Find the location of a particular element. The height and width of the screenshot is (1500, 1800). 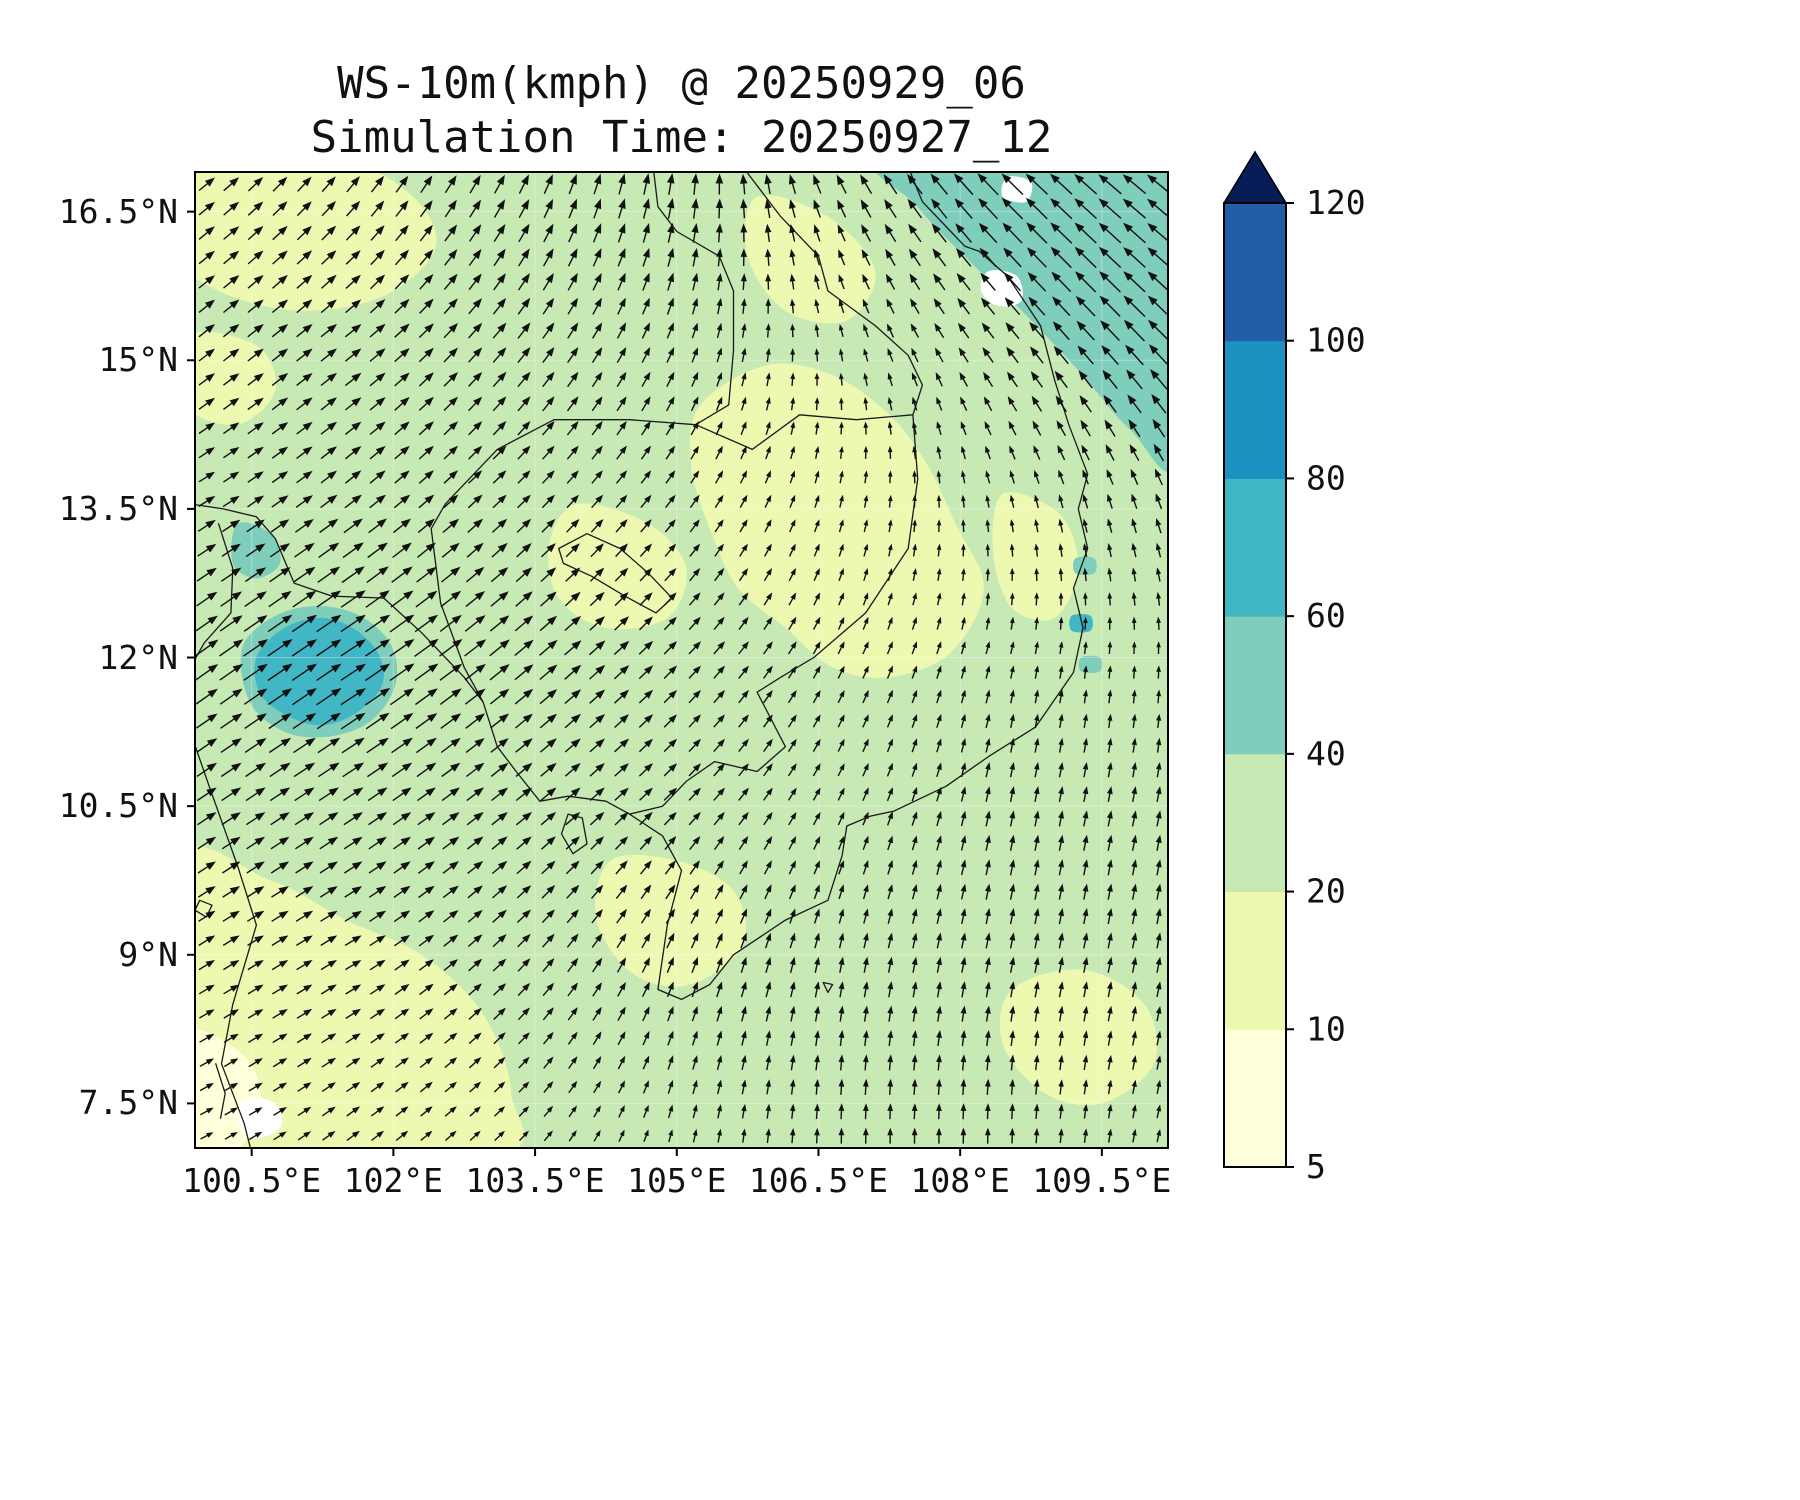

outline-border-cambodia-laos is located at coordinates (804, 432).